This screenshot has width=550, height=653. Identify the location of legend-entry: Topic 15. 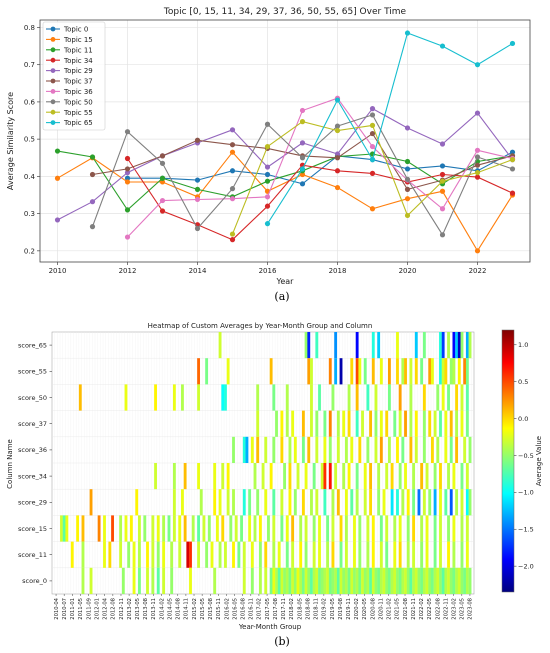
(69, 40).